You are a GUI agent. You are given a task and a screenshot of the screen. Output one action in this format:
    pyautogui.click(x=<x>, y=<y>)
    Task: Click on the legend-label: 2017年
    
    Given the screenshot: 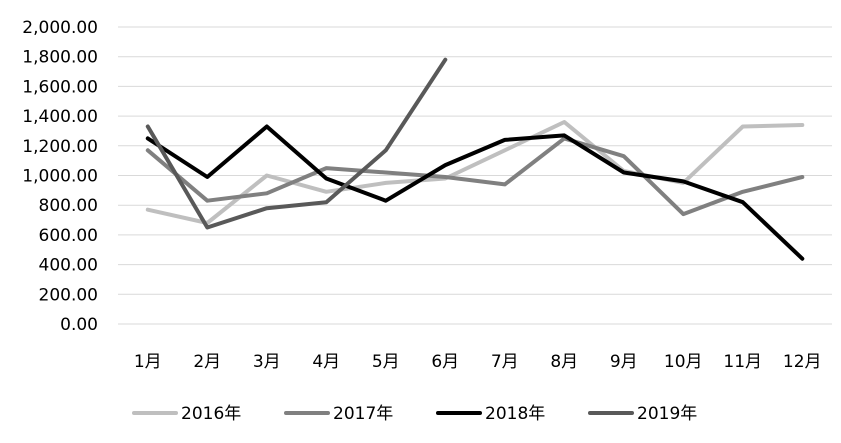 What is the action you would take?
    pyautogui.click(x=363, y=414)
    